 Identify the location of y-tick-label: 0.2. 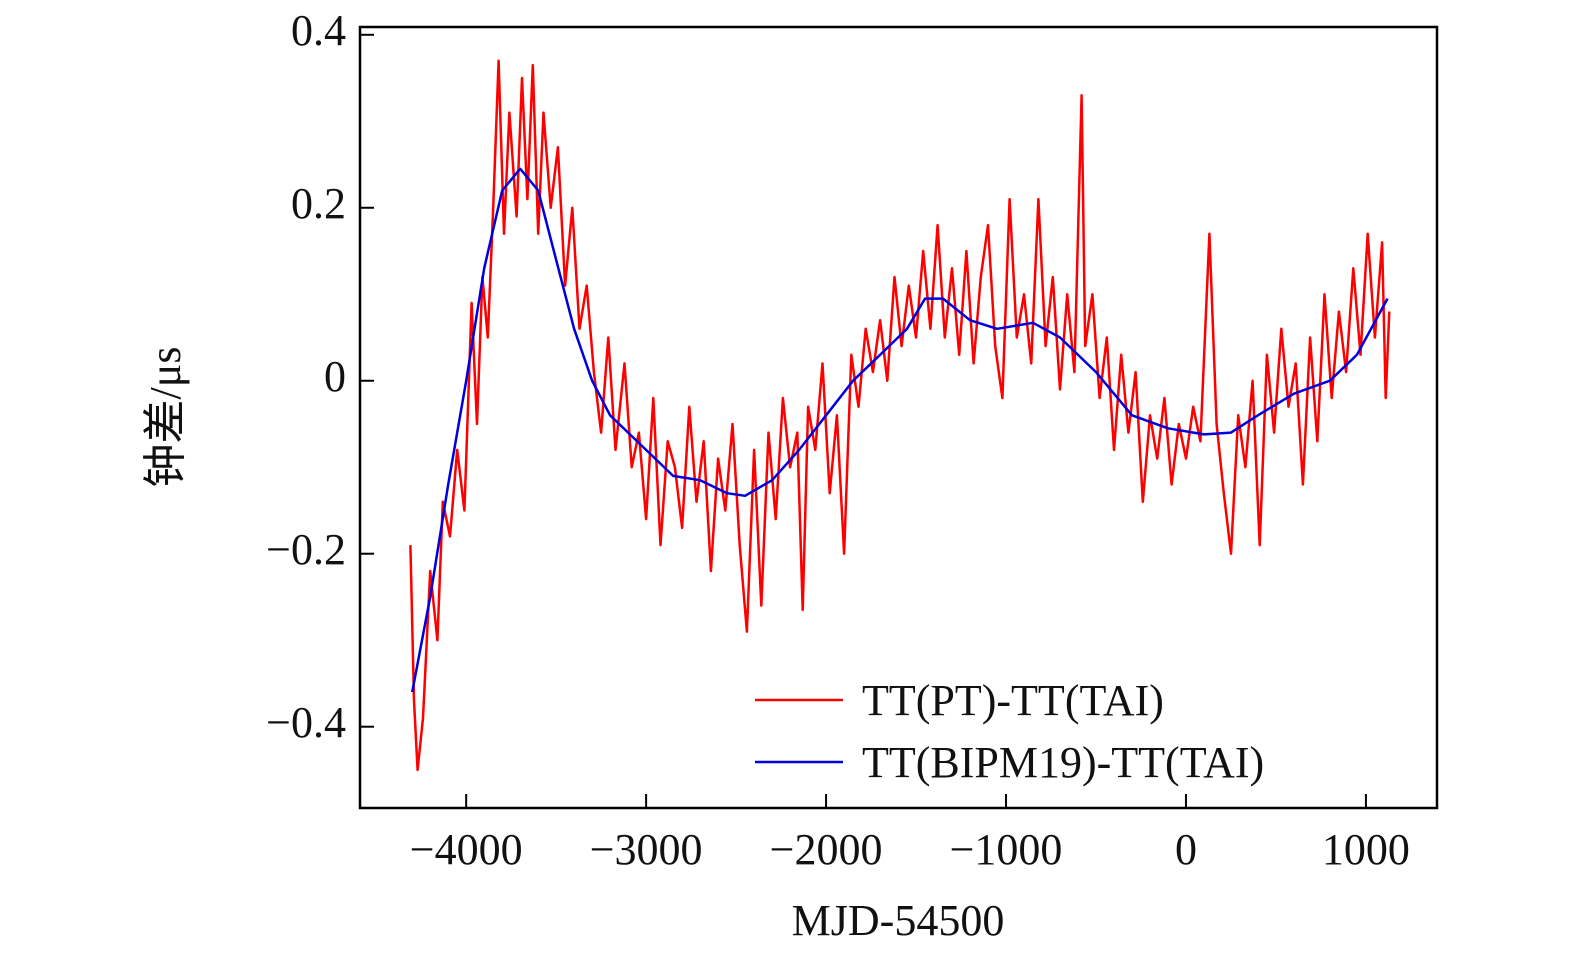
(318, 203).